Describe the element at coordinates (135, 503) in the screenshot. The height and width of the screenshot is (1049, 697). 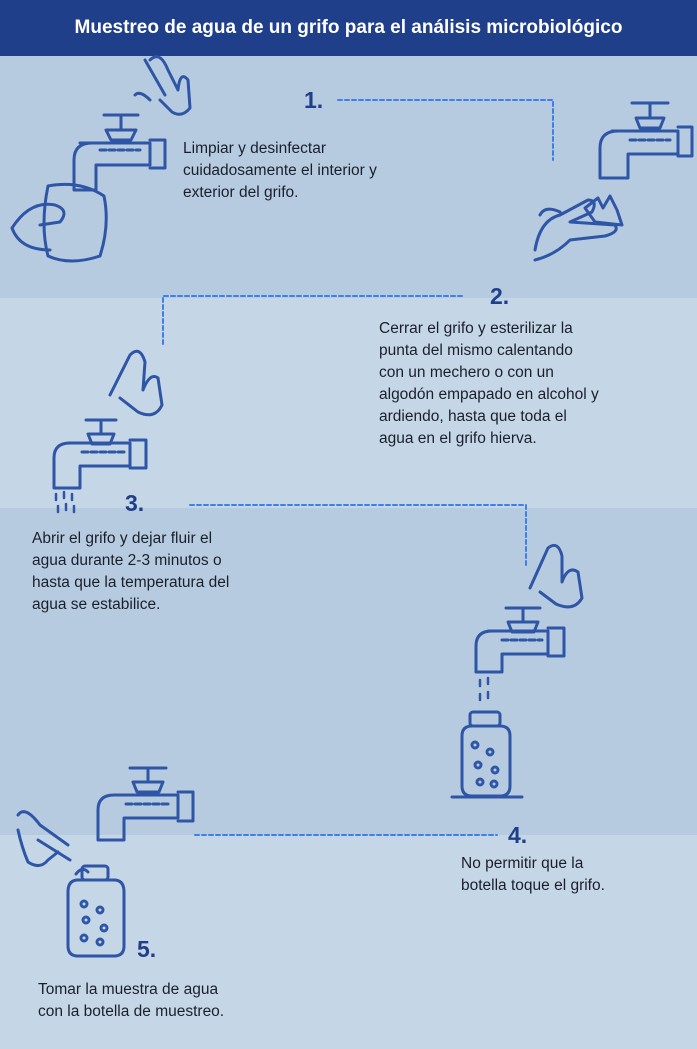
I see `step-3-number: 3.` at that location.